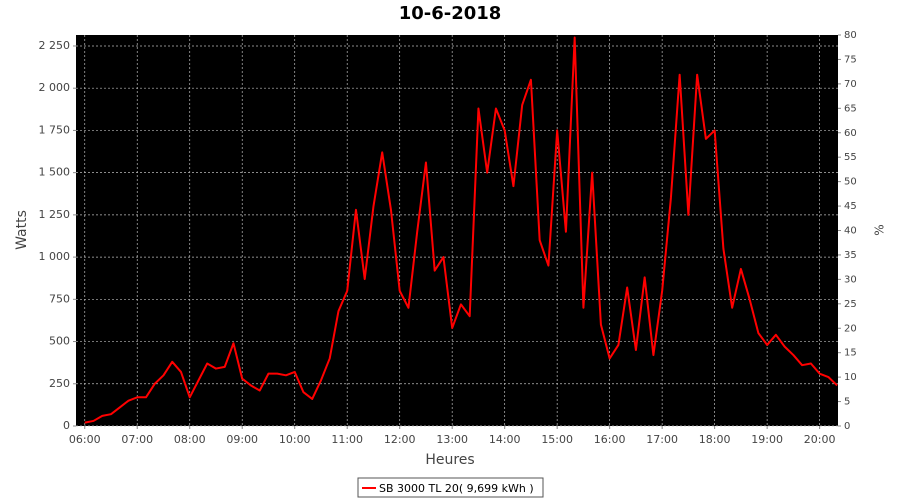 Image resolution: width=900 pixels, height=500 pixels. What do you see at coordinates (850, 108) in the screenshot?
I see `y2-tick-label: 65` at bounding box center [850, 108].